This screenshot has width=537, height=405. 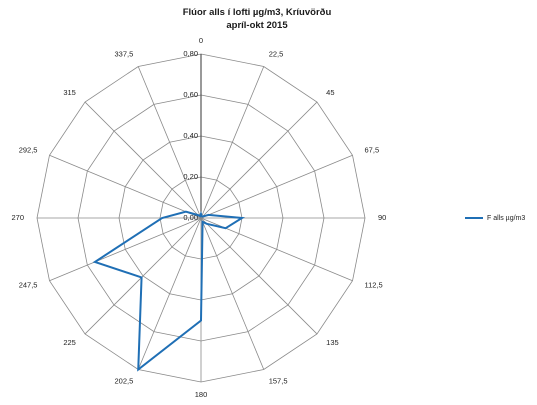 What do you see at coordinates (257, 25) in the screenshot?
I see `chart-title-line-2: apríl-okt 2015` at bounding box center [257, 25].